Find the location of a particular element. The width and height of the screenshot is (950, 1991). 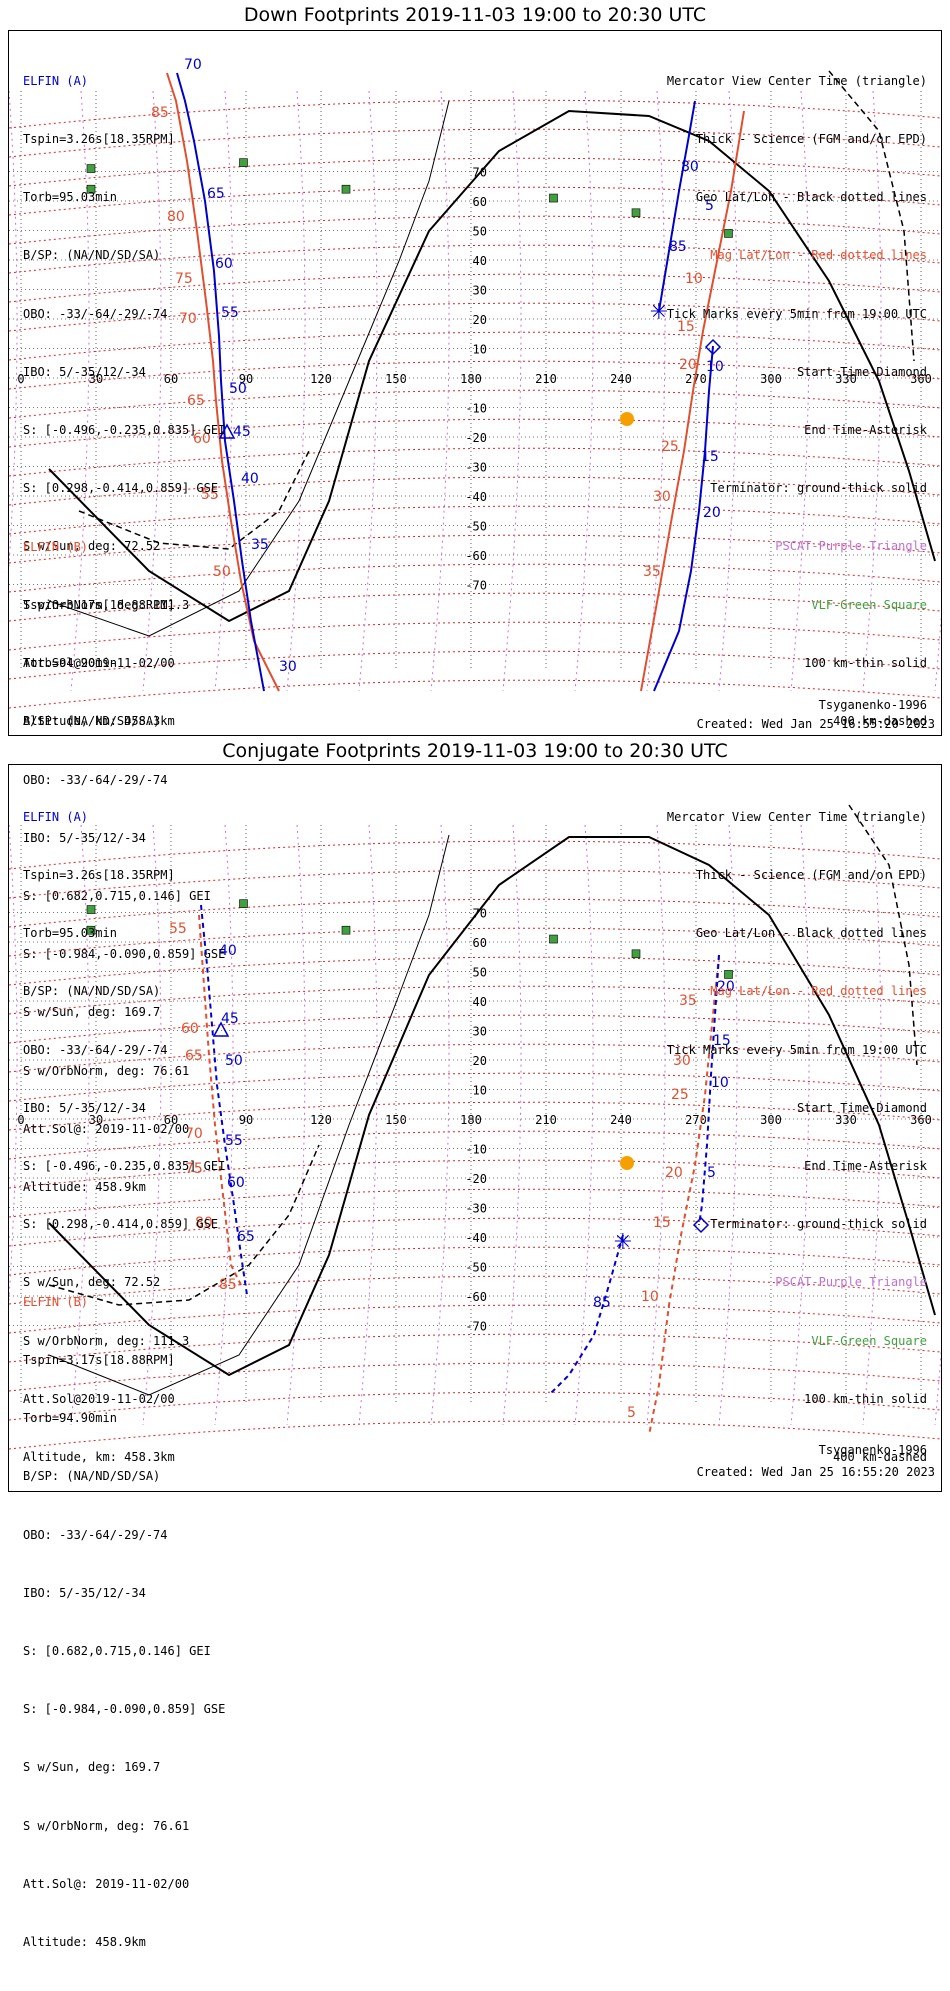

lat-tick-label: -60 is located at coordinates (476, 556).